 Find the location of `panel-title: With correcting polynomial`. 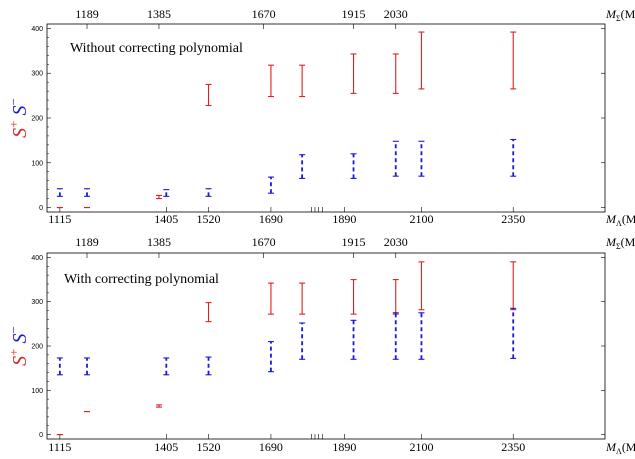

panel-title: With correcting polynomial is located at coordinates (141, 279).